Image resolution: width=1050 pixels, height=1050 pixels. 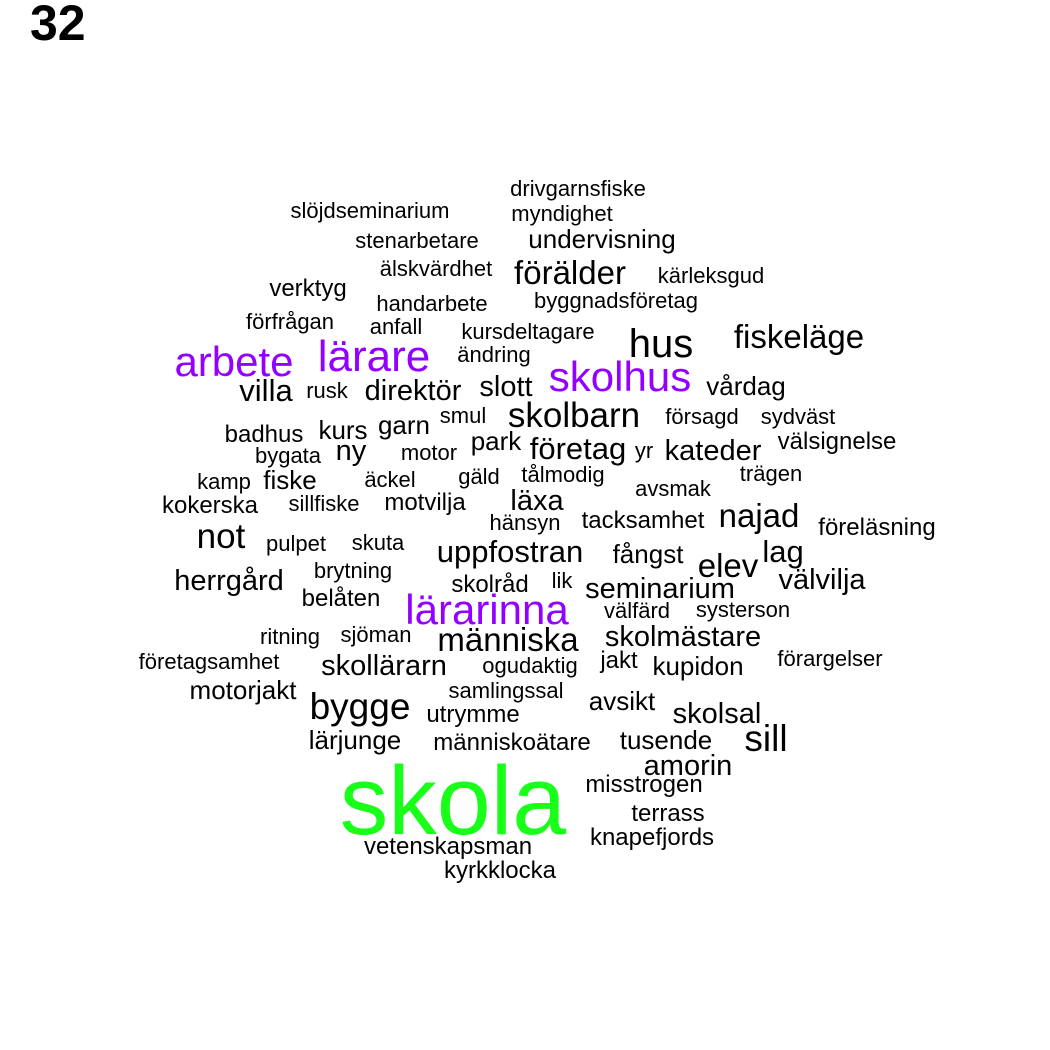 What do you see at coordinates (506, 387) in the screenshot?
I see `cloud-word: slott` at bounding box center [506, 387].